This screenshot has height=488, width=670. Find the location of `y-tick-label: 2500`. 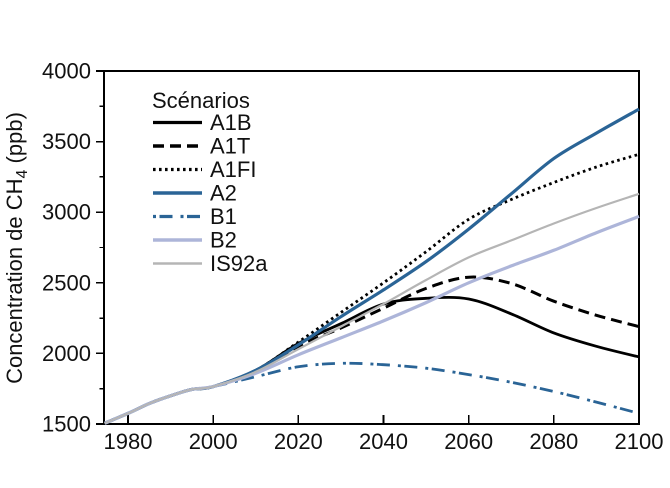

y-tick-label: 2500 is located at coordinates (66, 282).